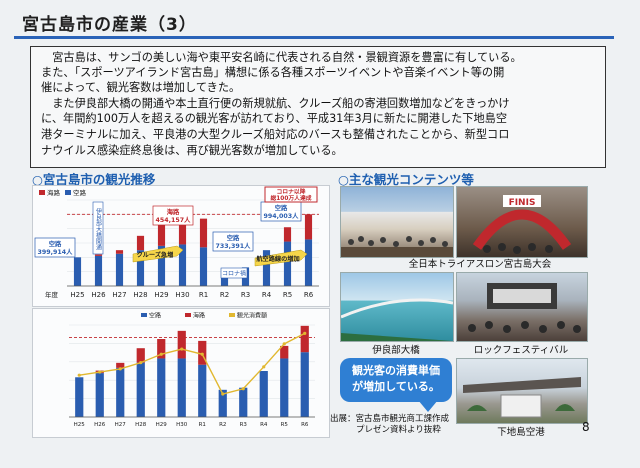  I want to click on irabu-bridge-photo, so click(397, 307).